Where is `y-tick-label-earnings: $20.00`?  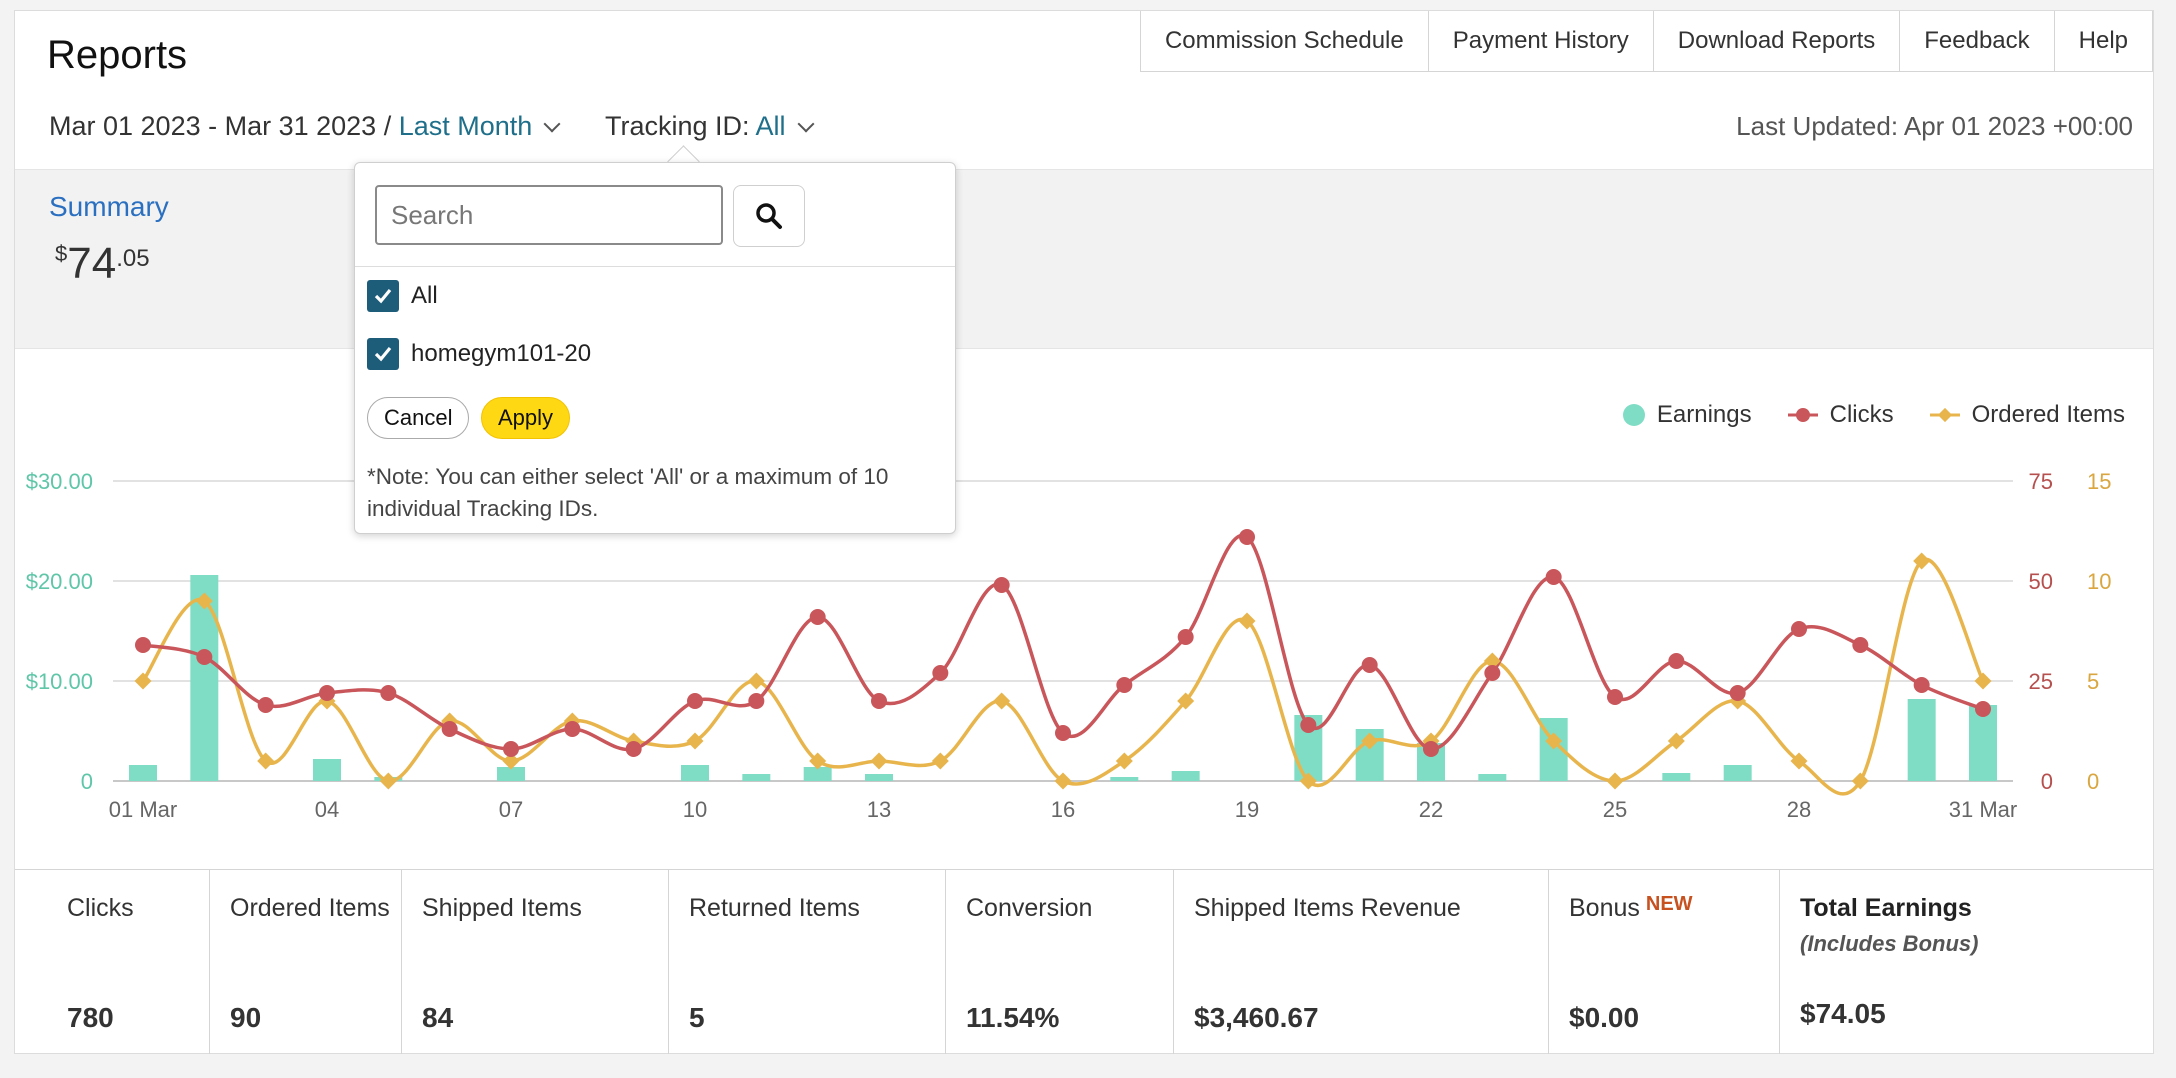 y-tick-label-earnings: $20.00 is located at coordinates (59, 581).